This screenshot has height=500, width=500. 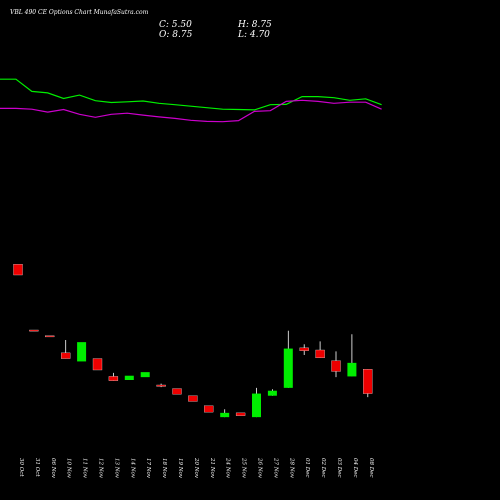 I want to click on moving-averages, so click(x=191, y=100).